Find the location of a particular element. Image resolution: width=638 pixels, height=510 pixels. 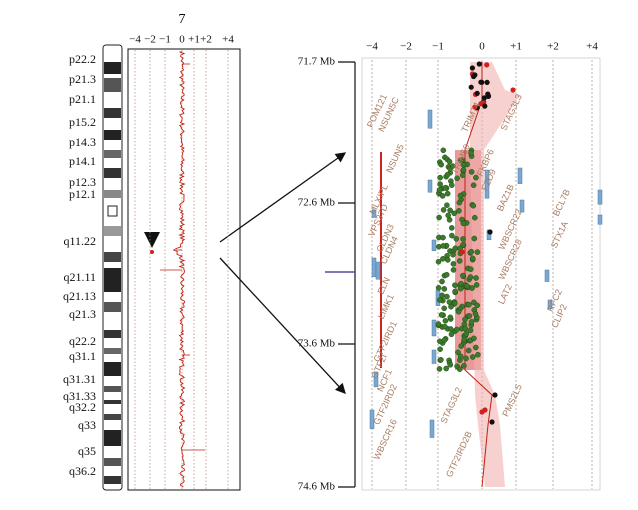

ideogram is located at coordinates (112, 267).